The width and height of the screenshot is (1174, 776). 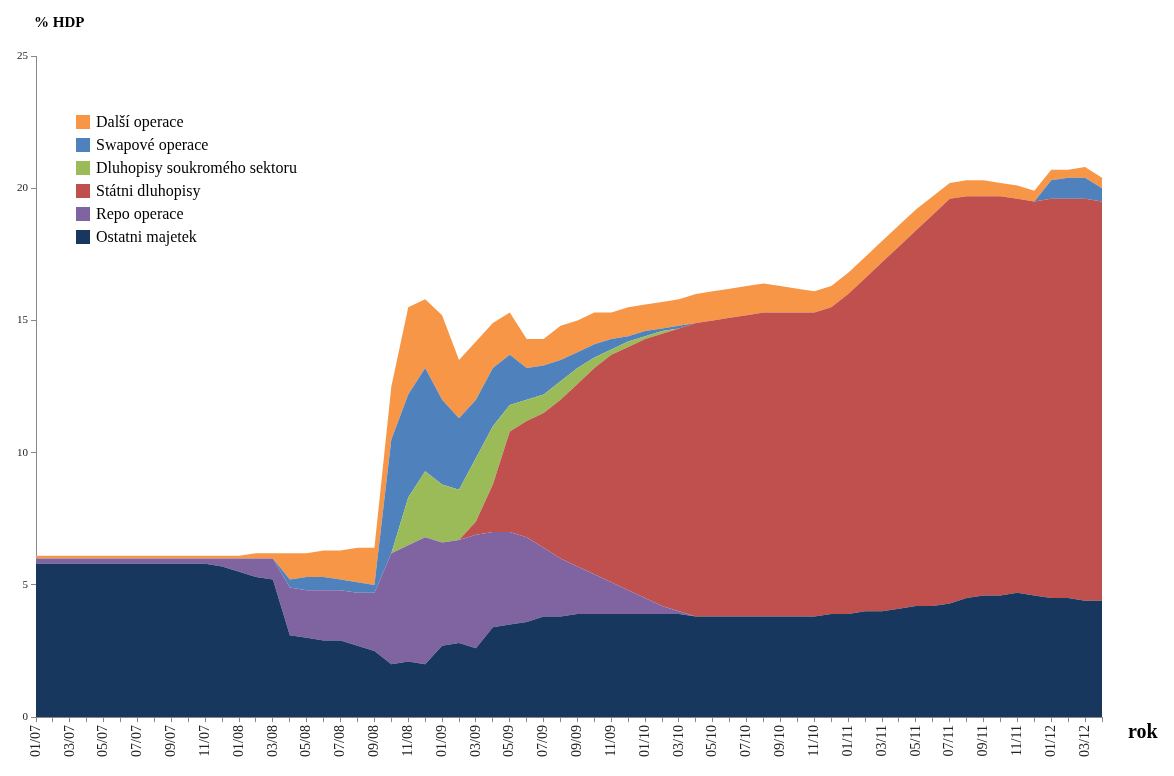 What do you see at coordinates (915, 741) in the screenshot?
I see `x-tick-label: 05/11` at bounding box center [915, 741].